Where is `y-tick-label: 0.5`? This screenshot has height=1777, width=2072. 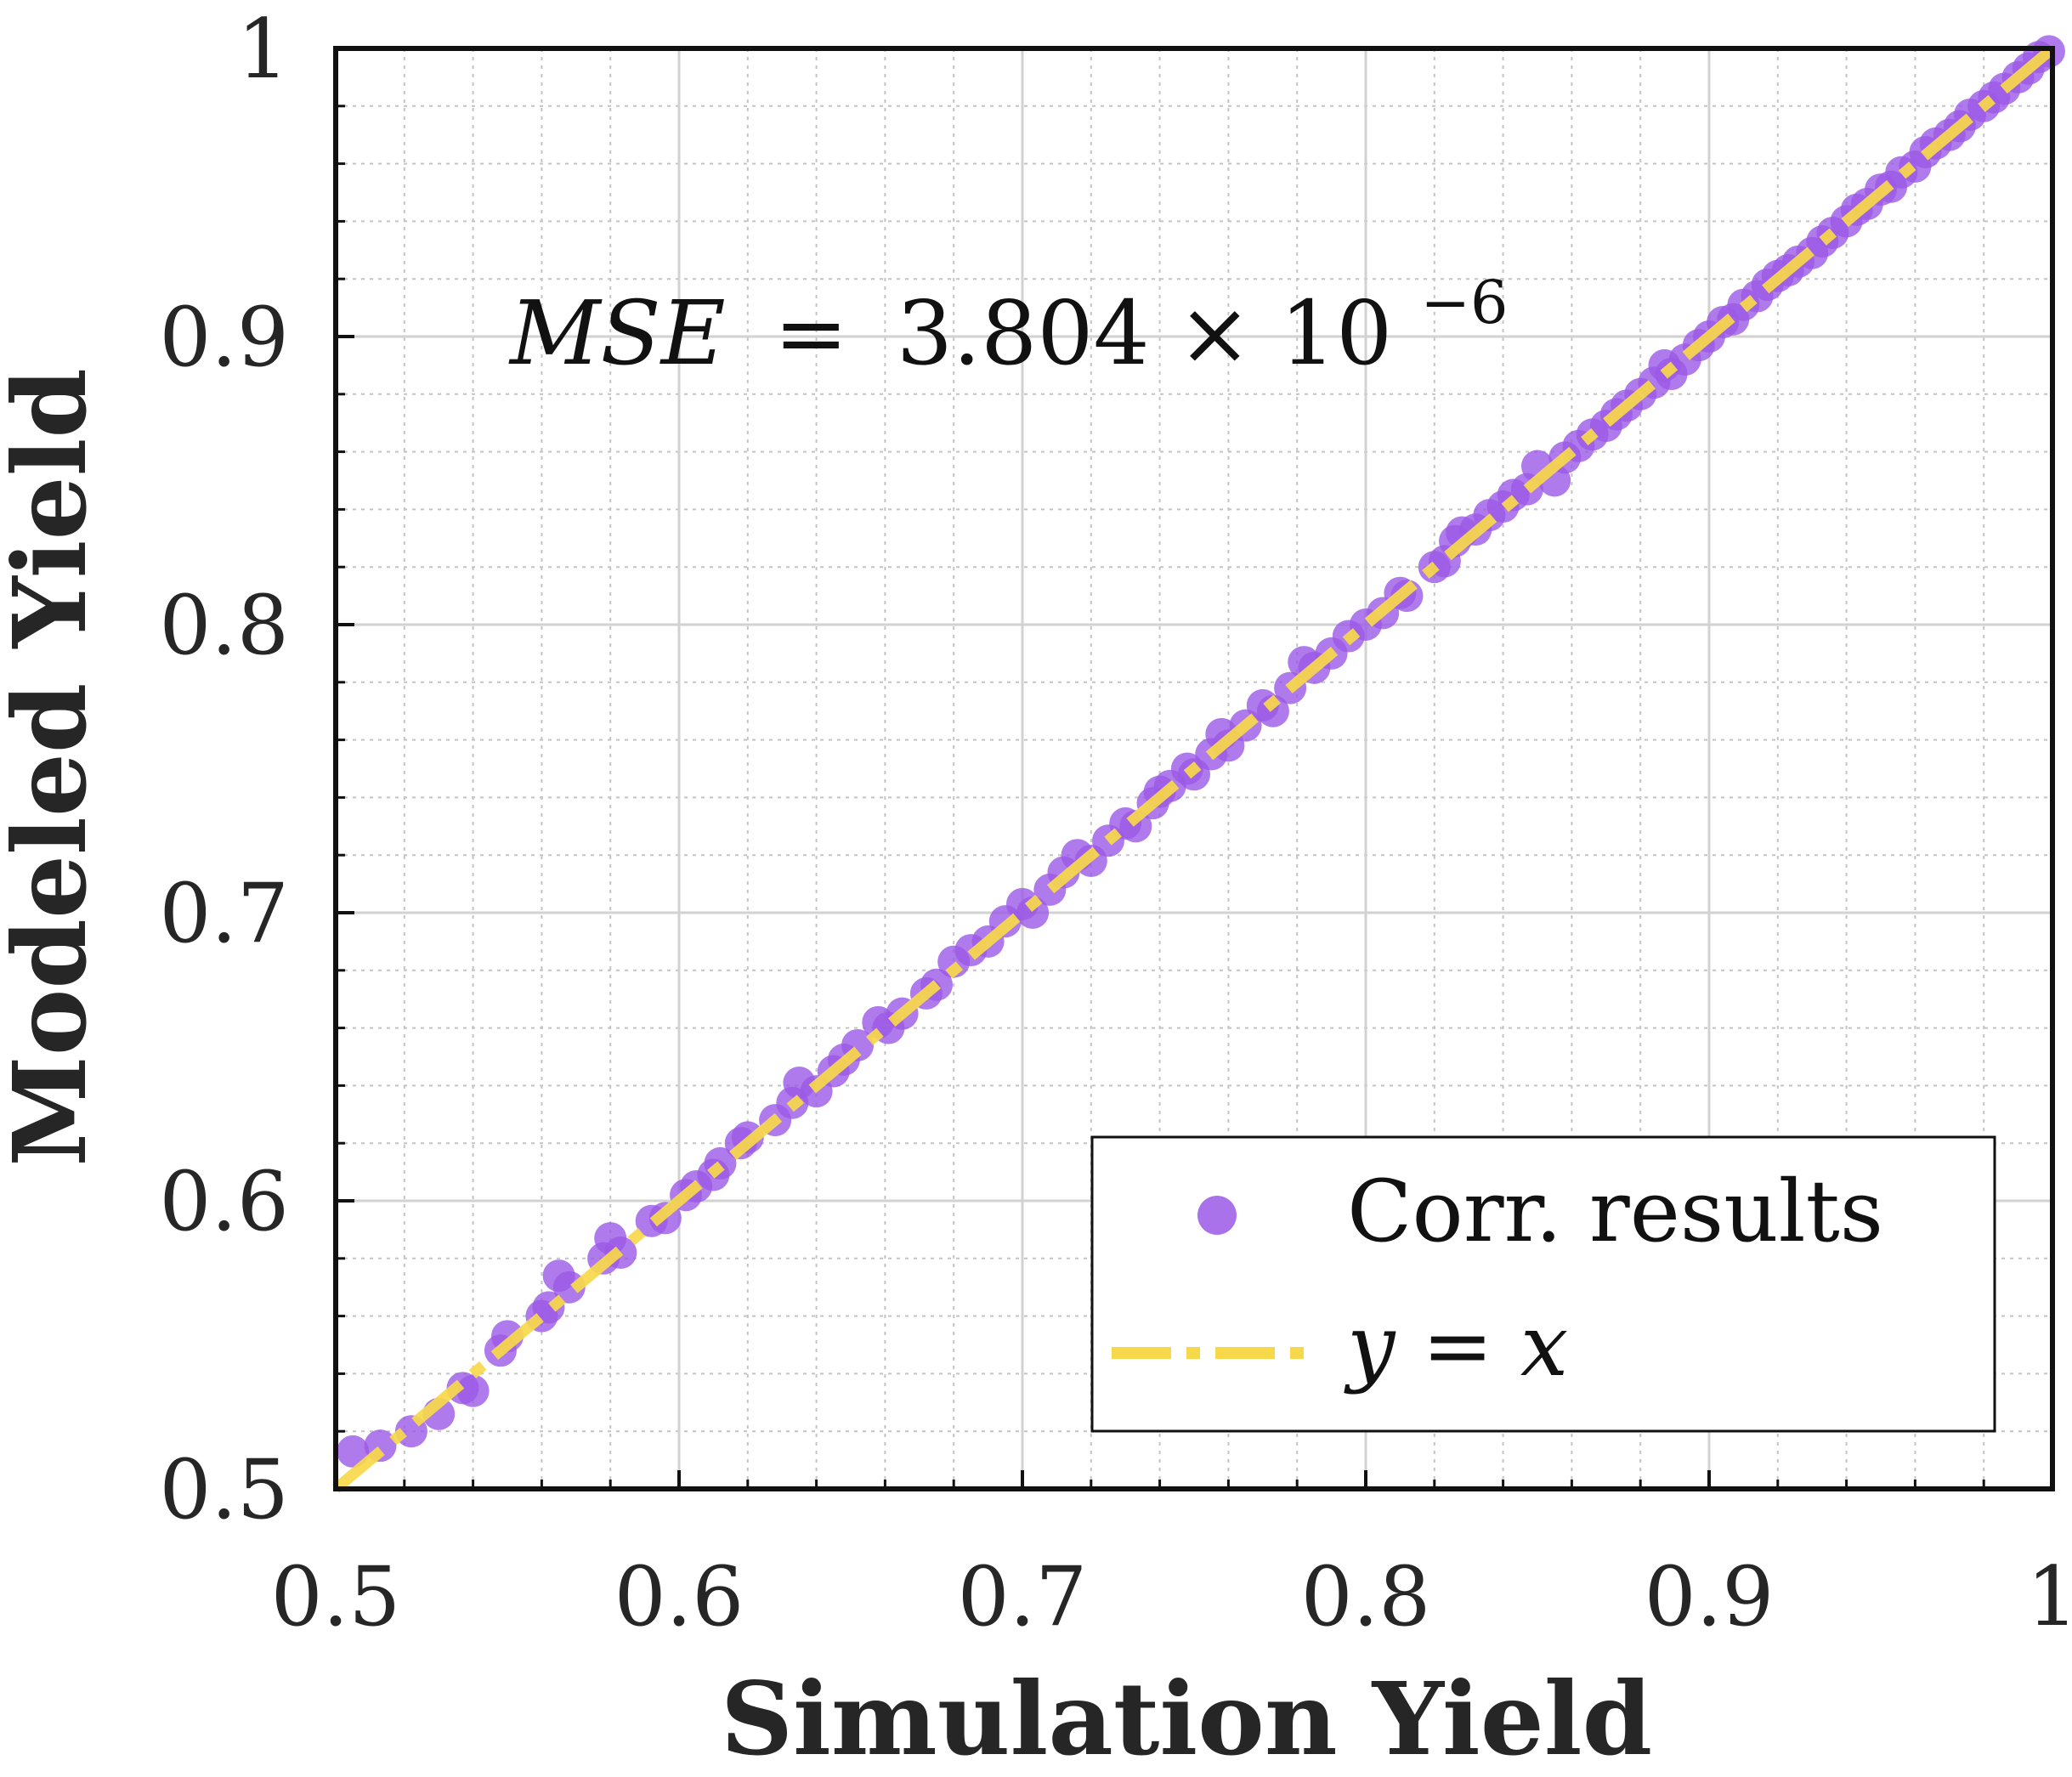
y-tick-label: 0.5 is located at coordinates (224, 1489).